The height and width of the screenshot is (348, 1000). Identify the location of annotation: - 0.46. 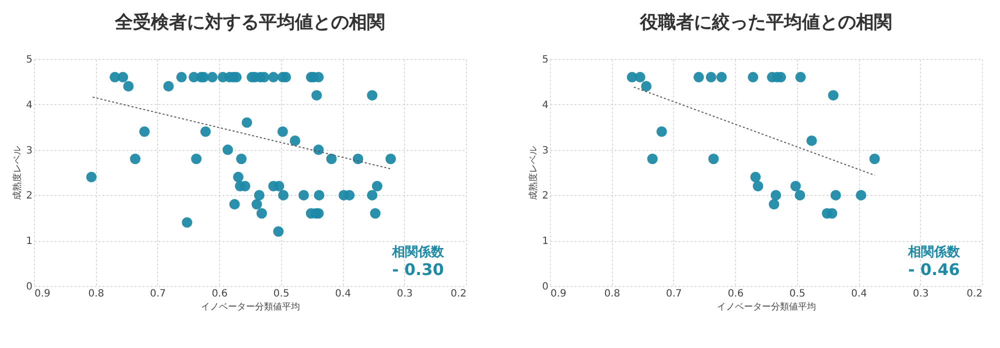
(934, 269).